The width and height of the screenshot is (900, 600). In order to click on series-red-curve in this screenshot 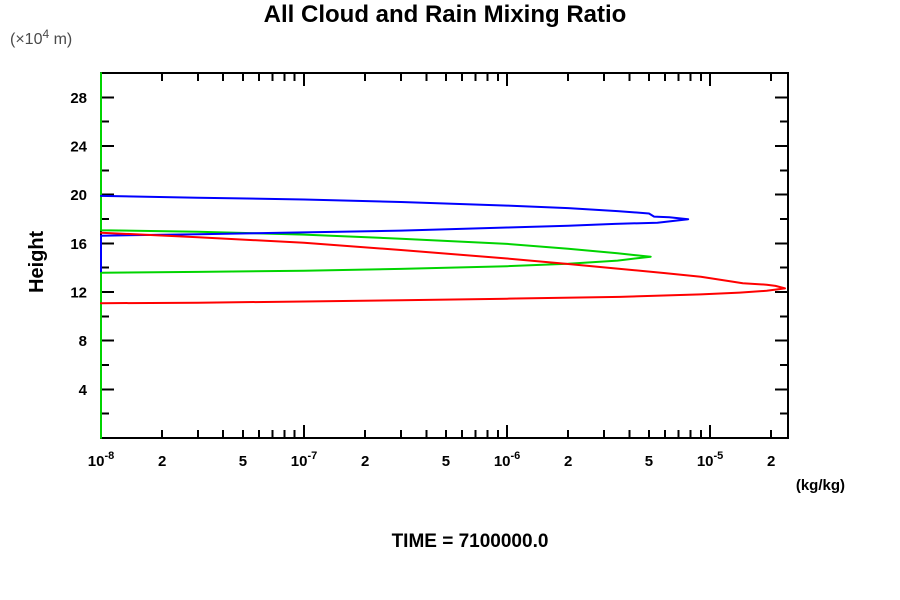, I will do `click(443, 268)`.